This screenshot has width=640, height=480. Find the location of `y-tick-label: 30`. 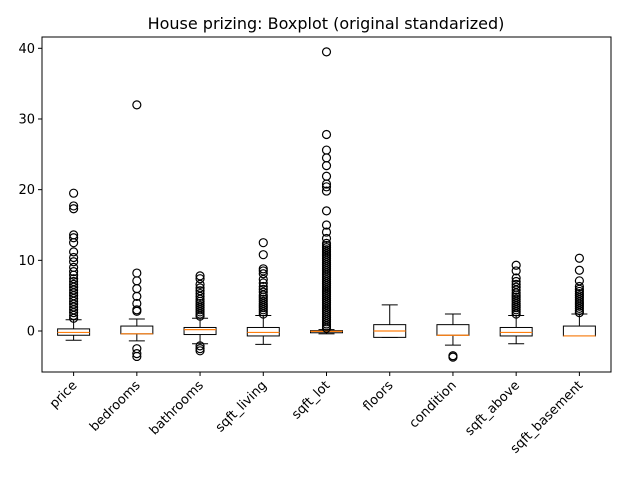

y-tick-label: 30 is located at coordinates (26, 119).